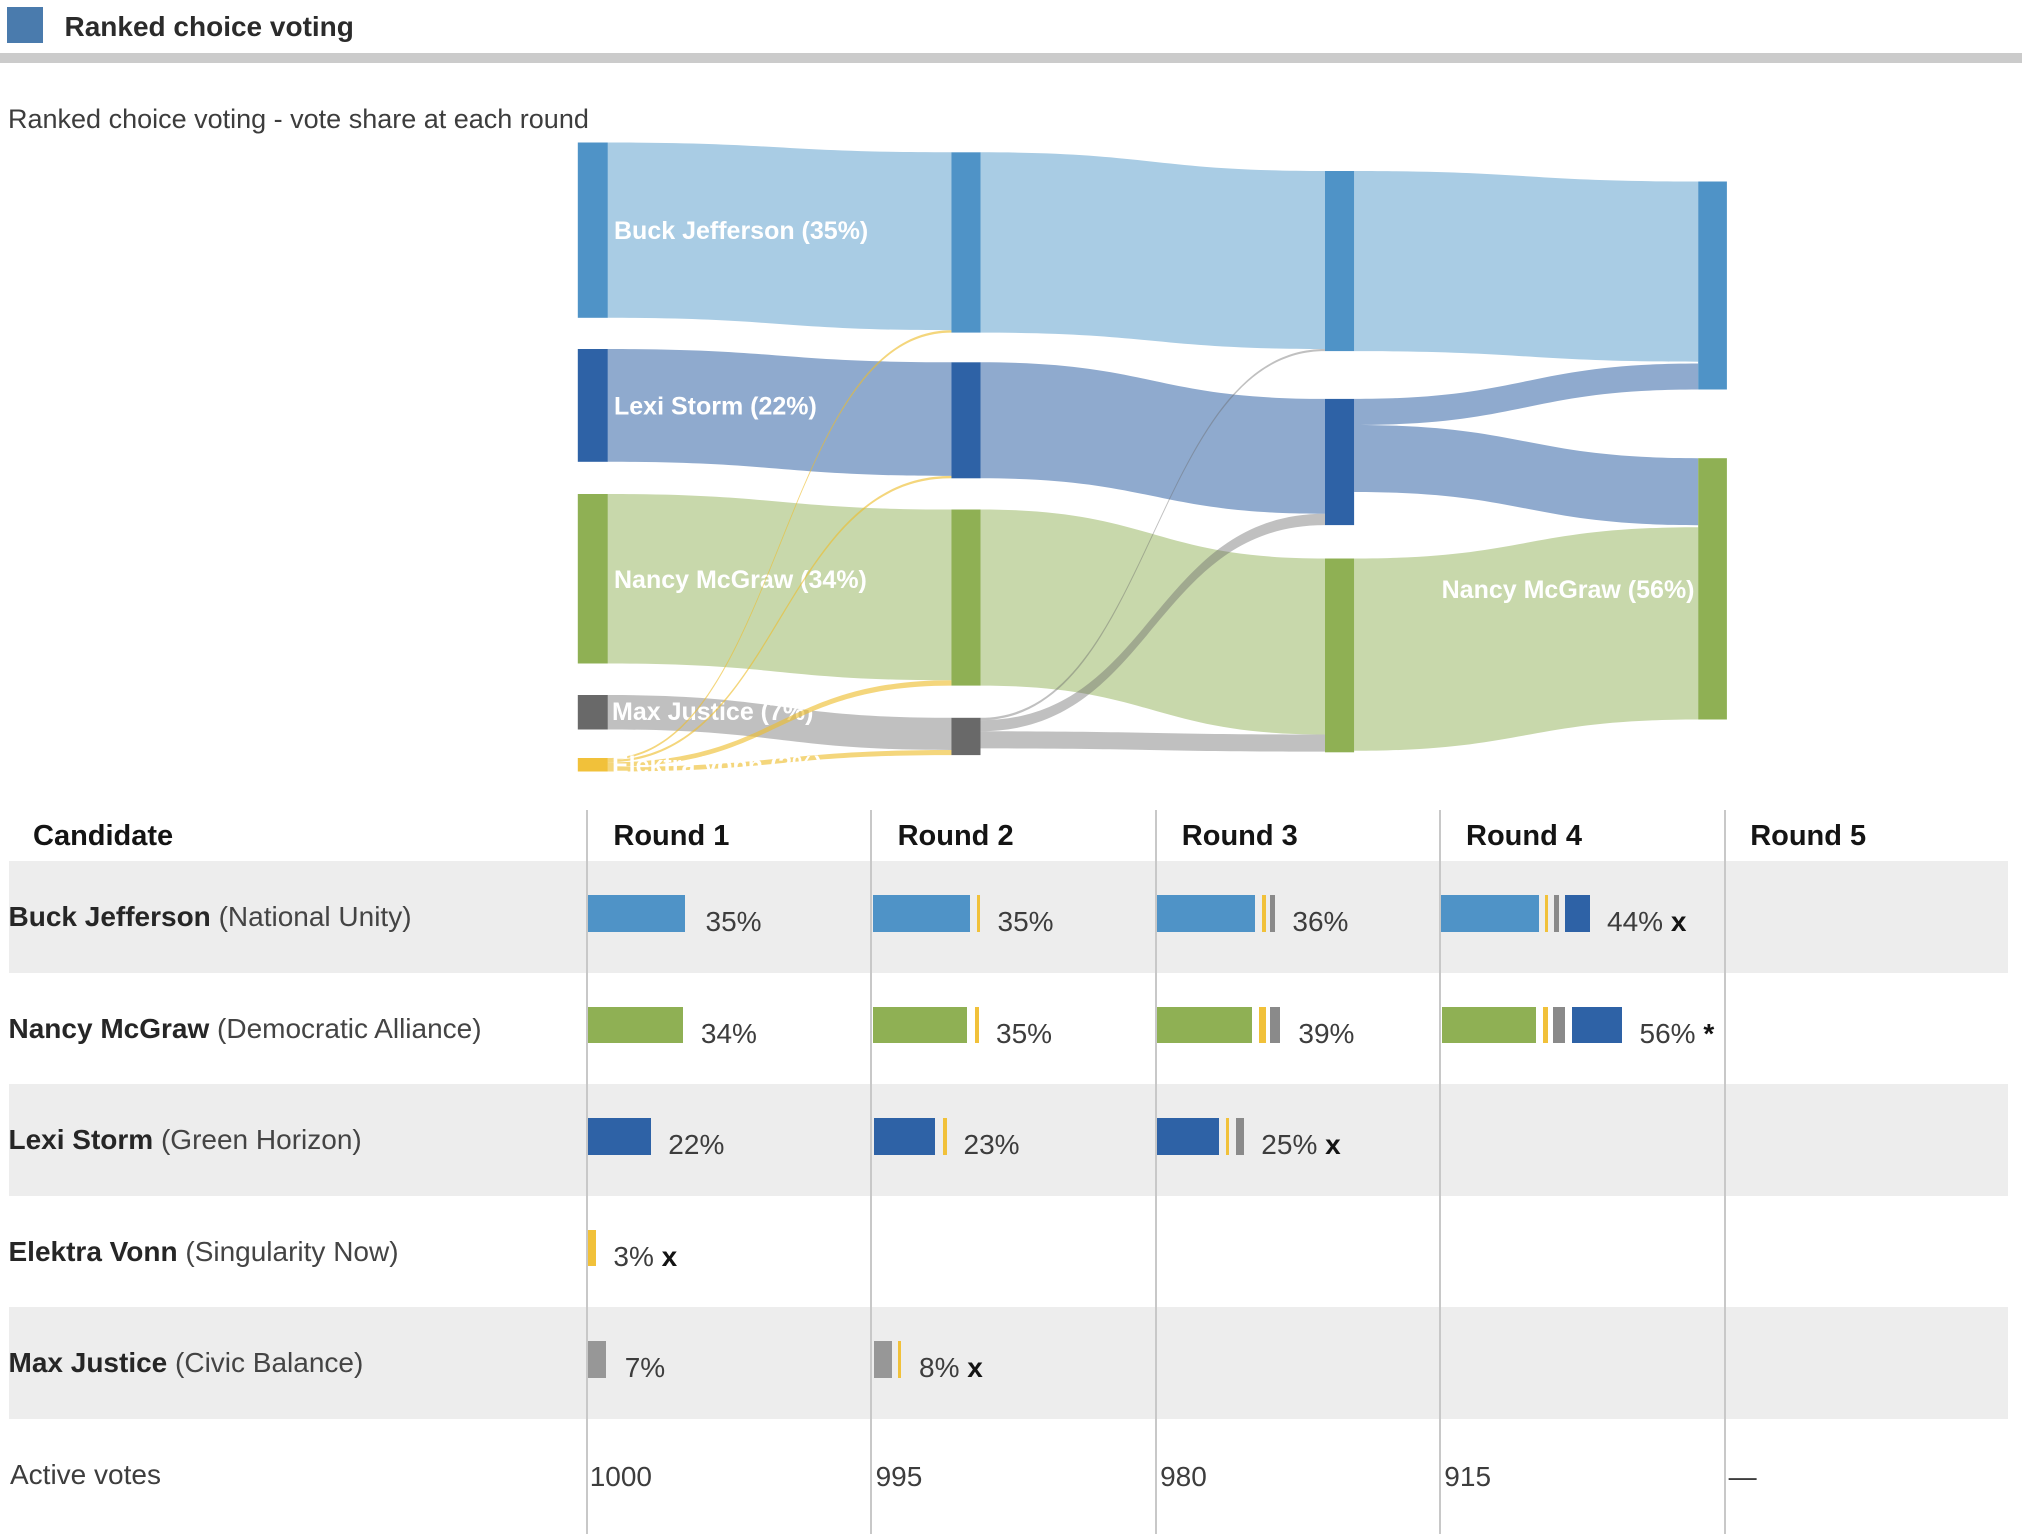 The image size is (2022, 1534). I want to click on svg-text: Buck Jefferson (35%), so click(741, 231).